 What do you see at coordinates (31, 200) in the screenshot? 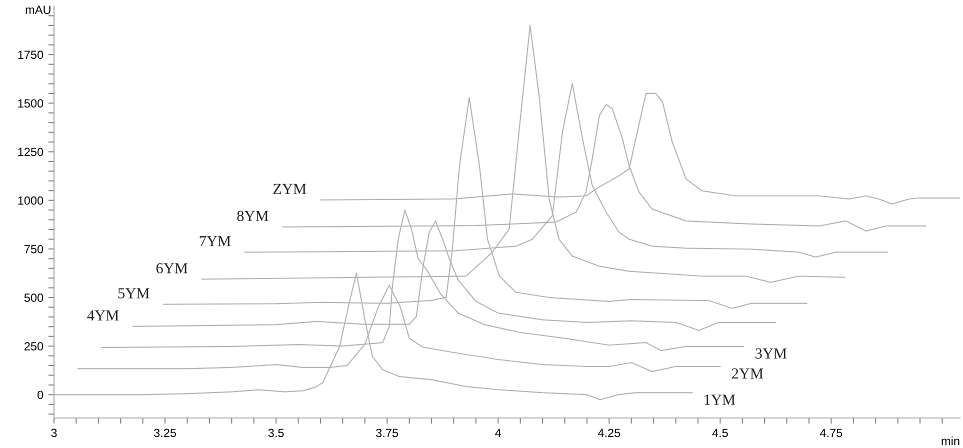
I see `y-tick-label: 1000` at bounding box center [31, 200].